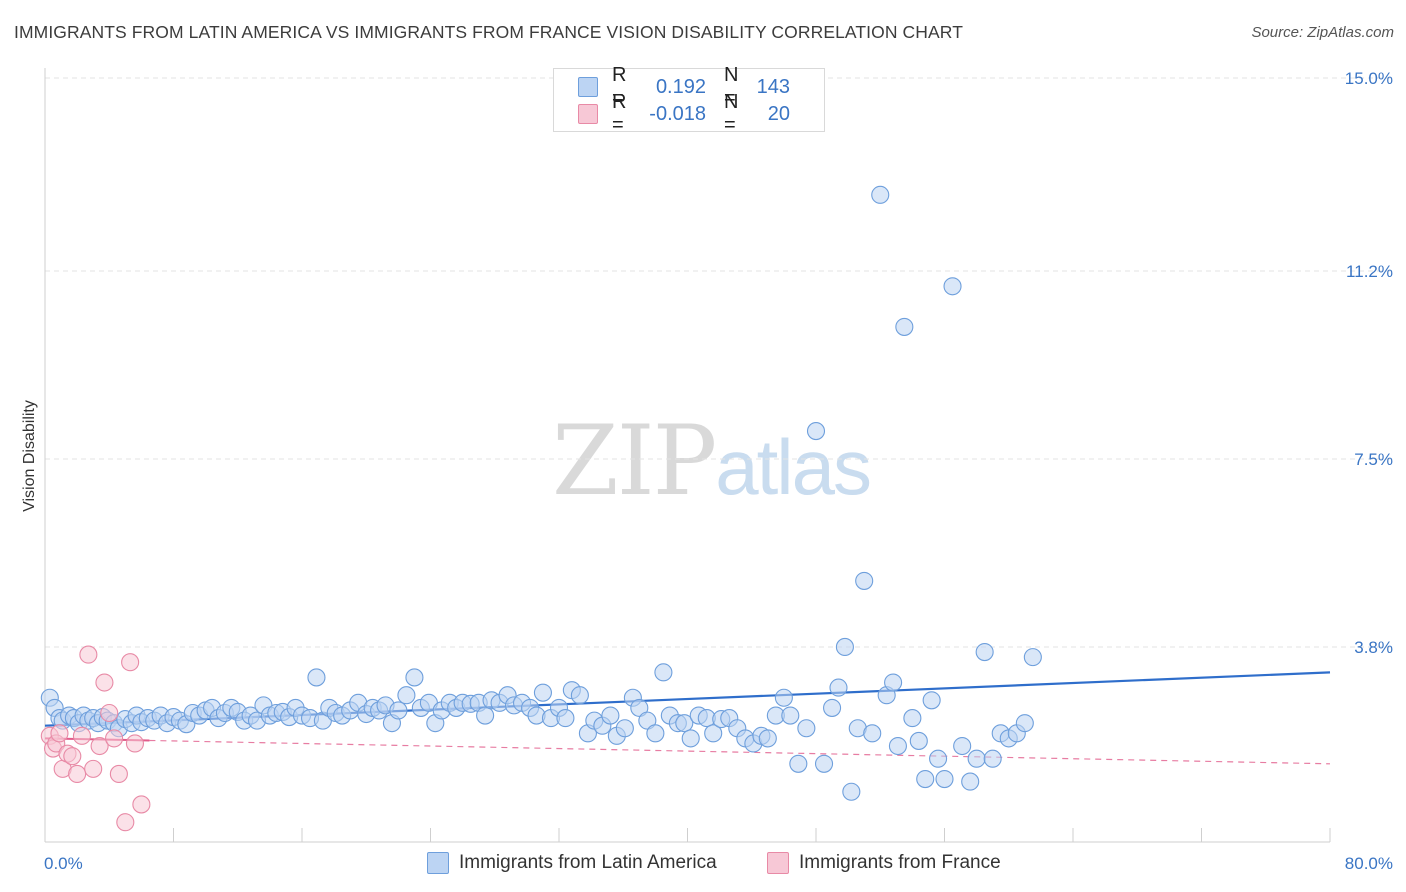 The image size is (1406, 892). What do you see at coordinates (773, 86) in the screenshot?
I see `legend-n-value: 143` at bounding box center [773, 86].